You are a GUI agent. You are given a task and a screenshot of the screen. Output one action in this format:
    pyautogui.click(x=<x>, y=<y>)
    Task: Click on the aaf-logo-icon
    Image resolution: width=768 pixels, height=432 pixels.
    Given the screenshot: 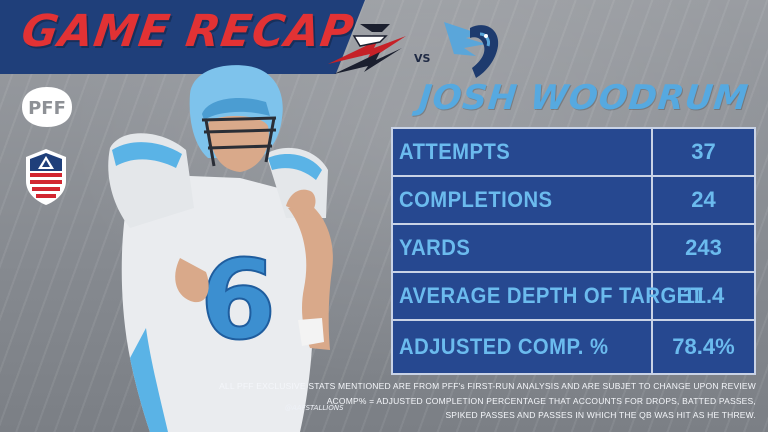 What is the action you would take?
    pyautogui.click(x=46, y=177)
    